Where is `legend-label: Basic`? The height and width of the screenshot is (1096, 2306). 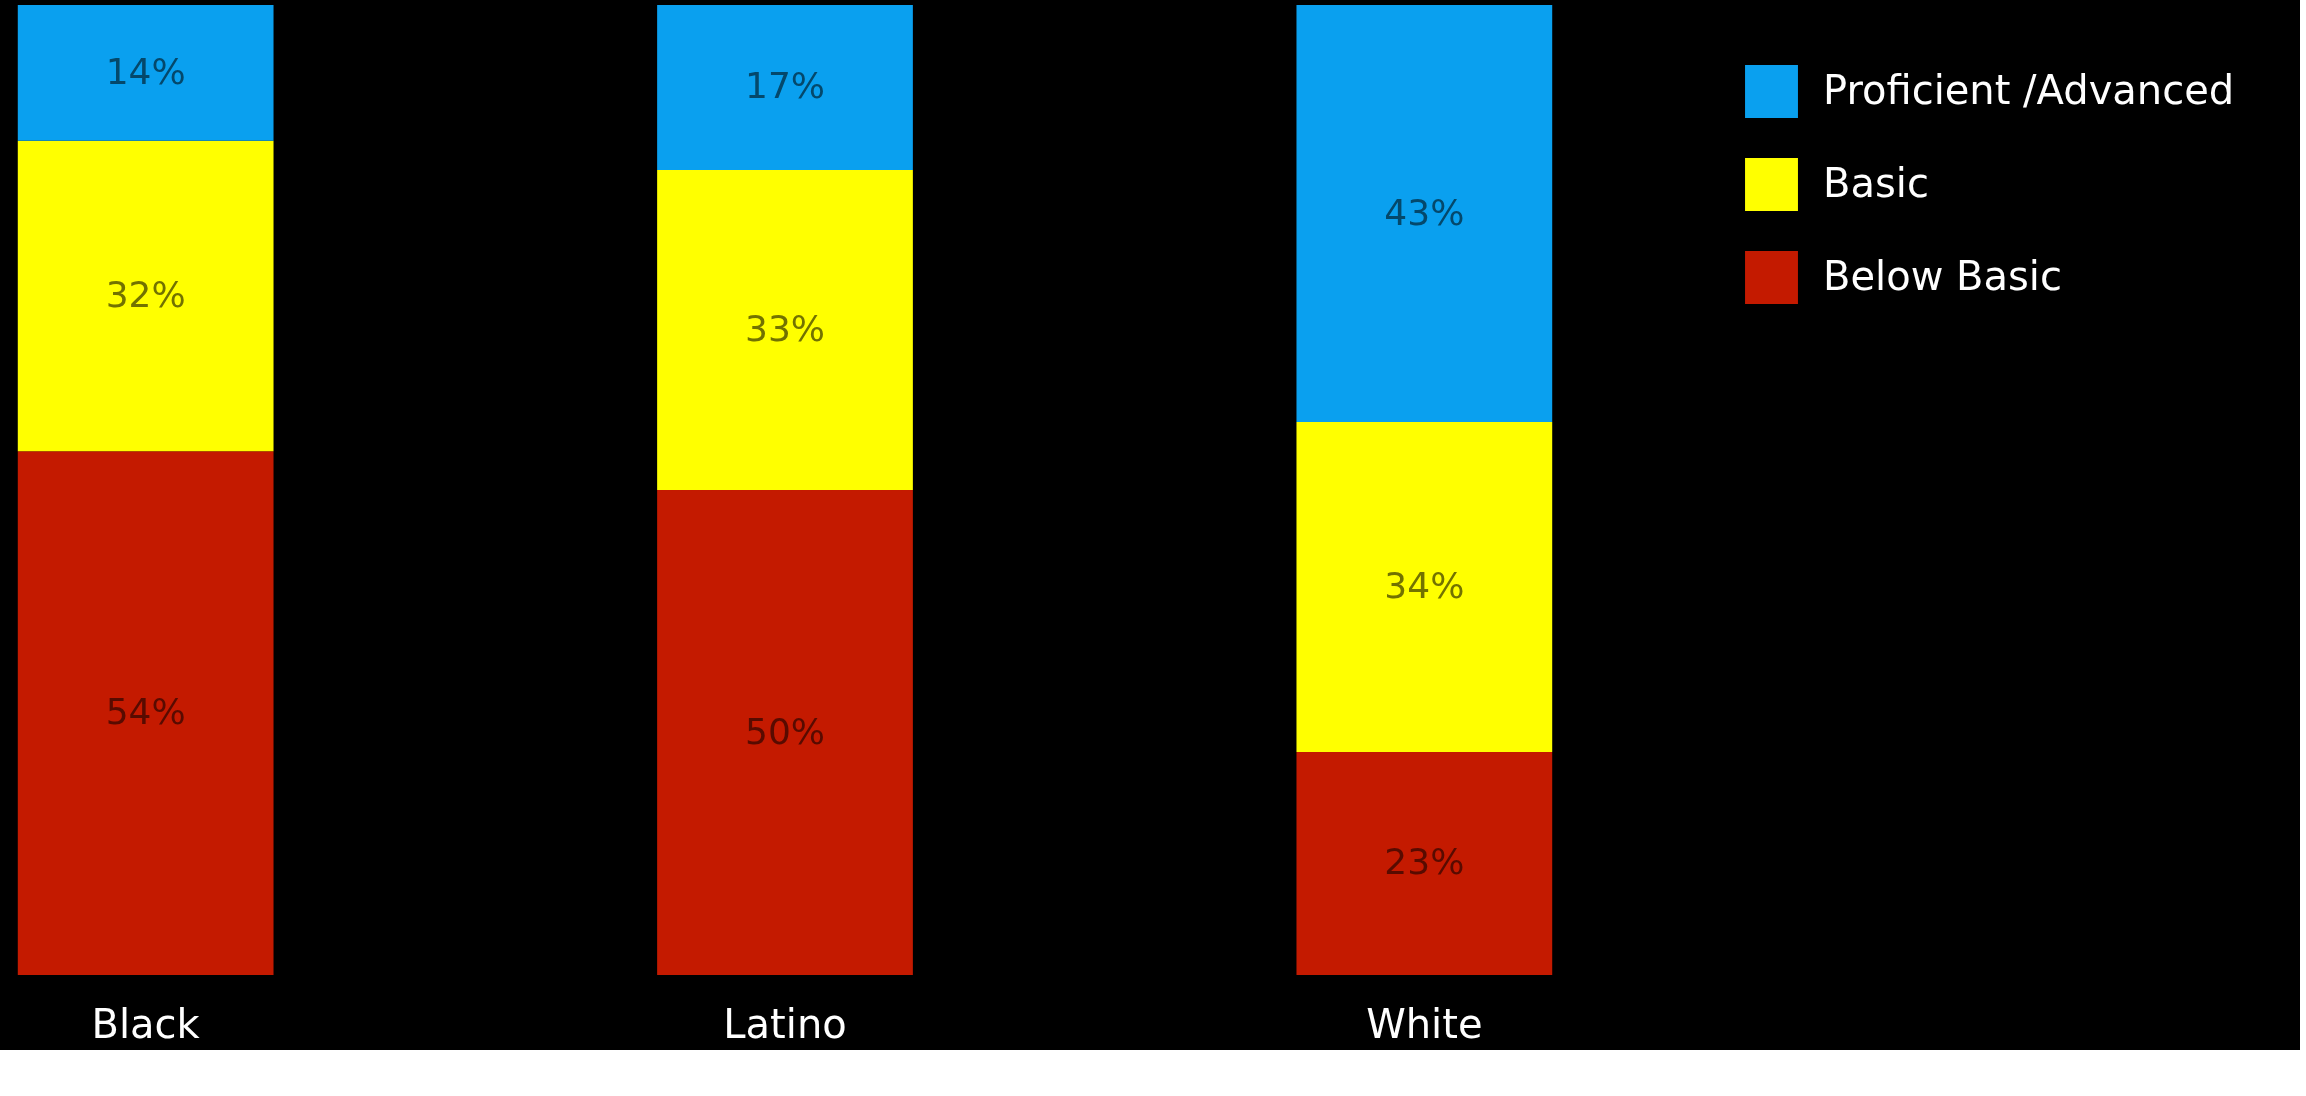
legend-label: Basic is located at coordinates (1876, 182).